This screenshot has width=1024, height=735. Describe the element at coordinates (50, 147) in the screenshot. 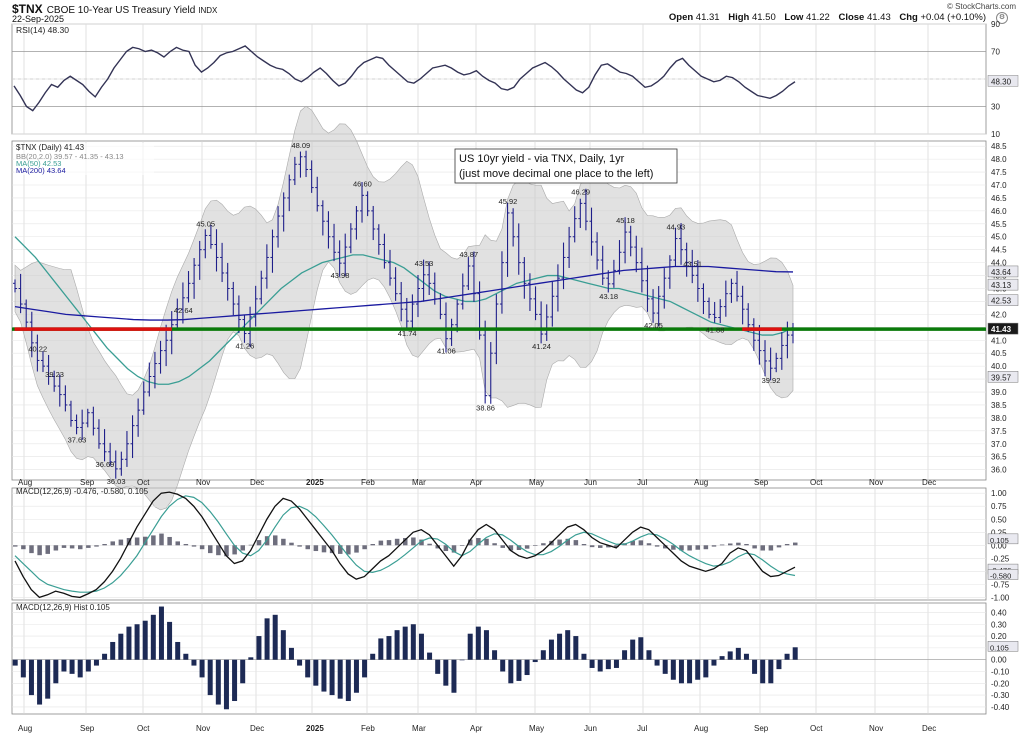

I see `price-legend: $TNX (Daily) 41.43` at that location.